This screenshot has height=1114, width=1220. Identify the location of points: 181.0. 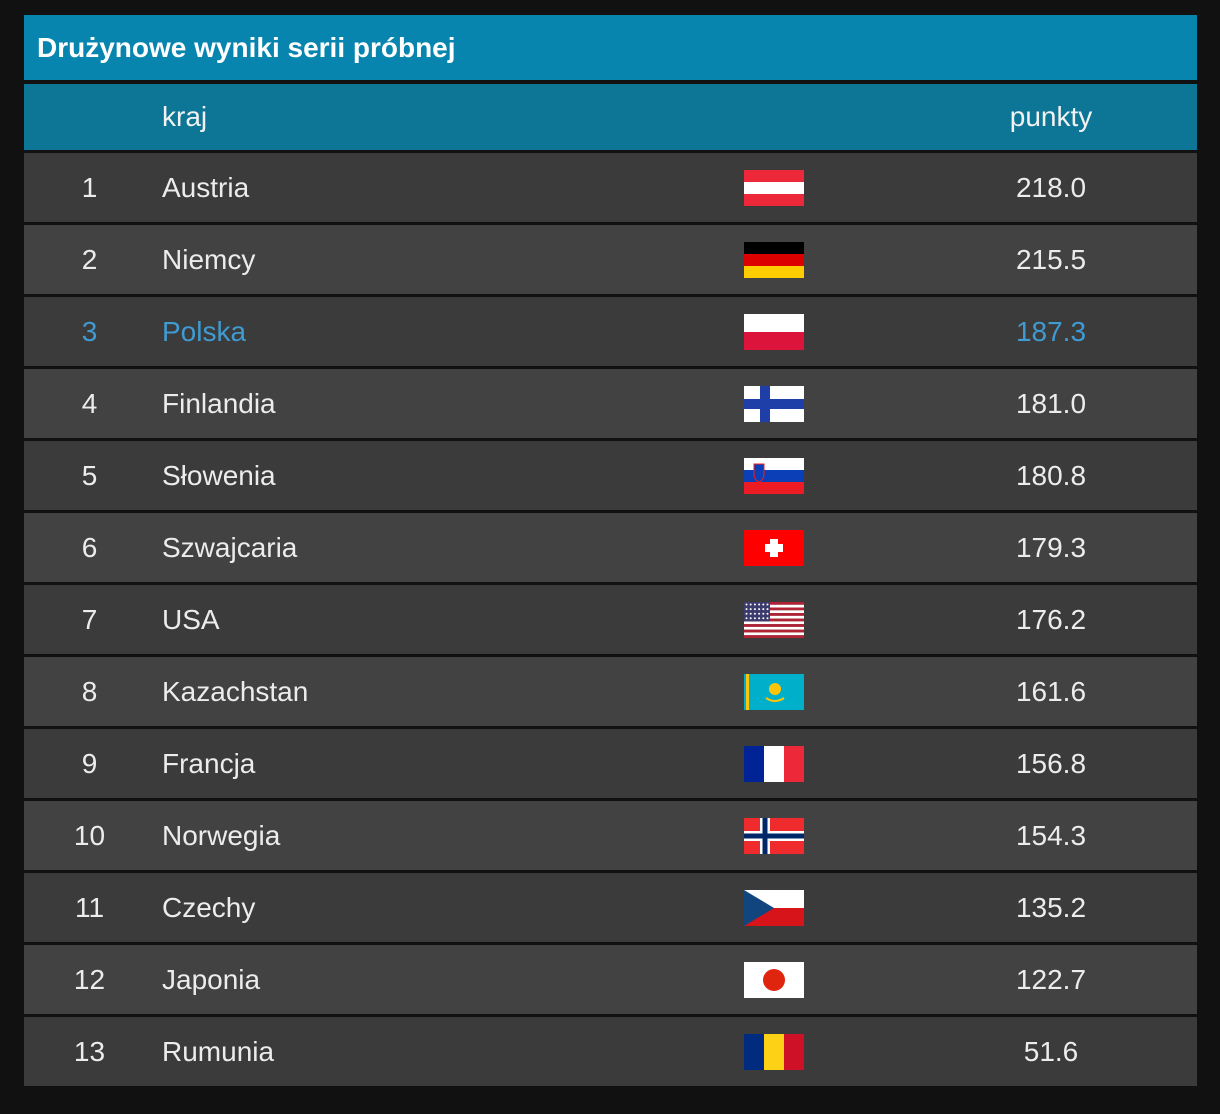
(1051, 403).